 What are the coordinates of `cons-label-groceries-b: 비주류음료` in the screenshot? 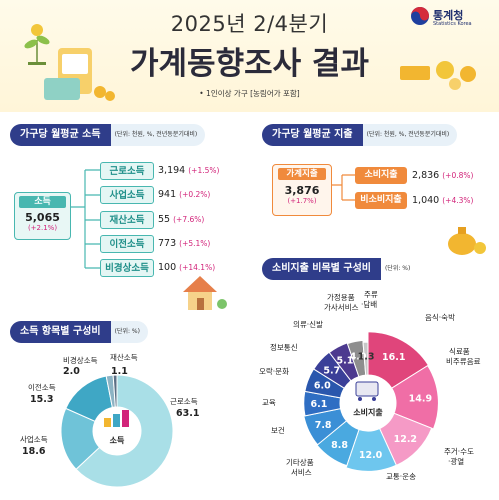 It's located at (463, 361).